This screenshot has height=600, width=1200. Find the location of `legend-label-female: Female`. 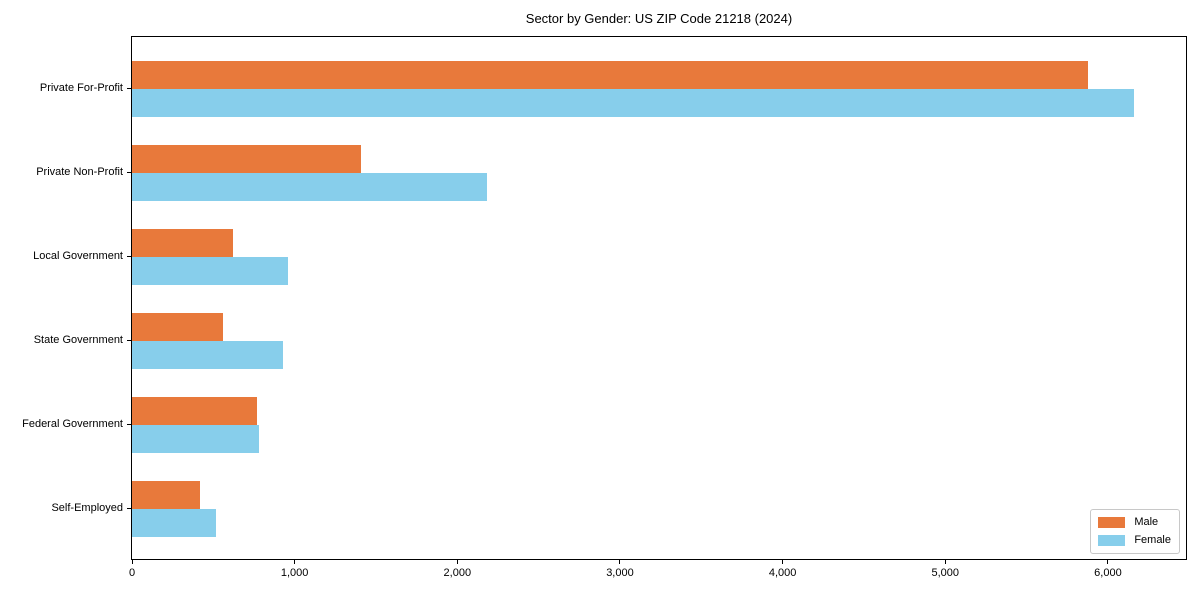

legend-label-female: Female is located at coordinates (1152, 540).